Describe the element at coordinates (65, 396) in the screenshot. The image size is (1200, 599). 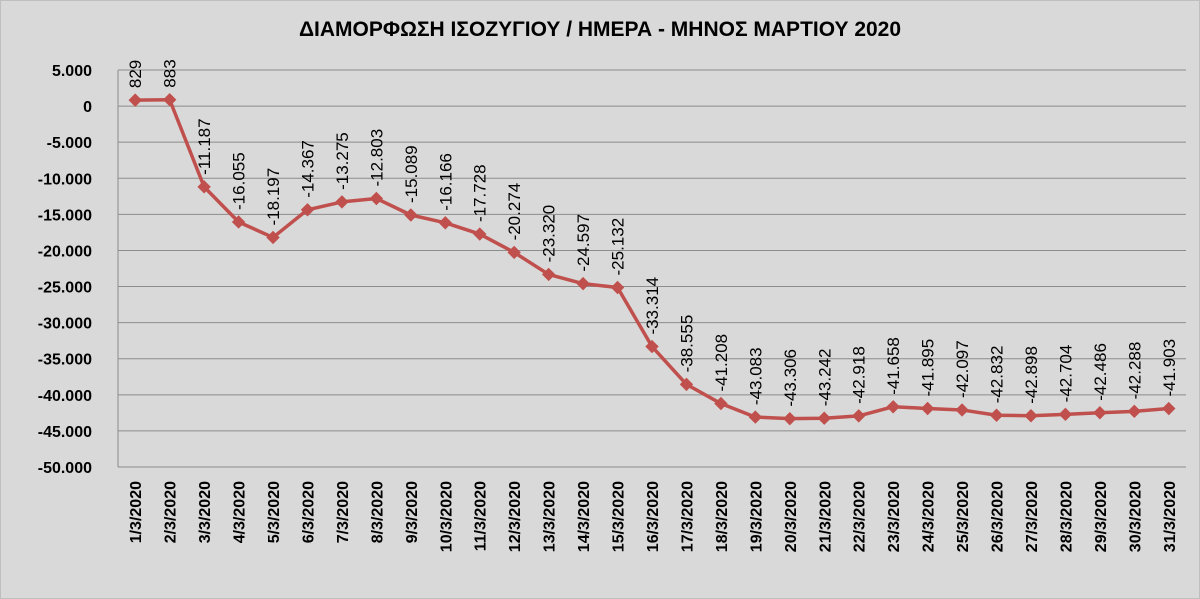
I see `y-tick-label: -40.000` at that location.